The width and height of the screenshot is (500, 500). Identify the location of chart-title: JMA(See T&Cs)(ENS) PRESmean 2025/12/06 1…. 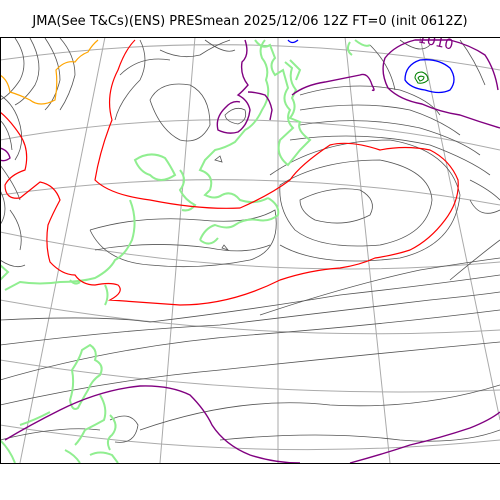
(250, 21).